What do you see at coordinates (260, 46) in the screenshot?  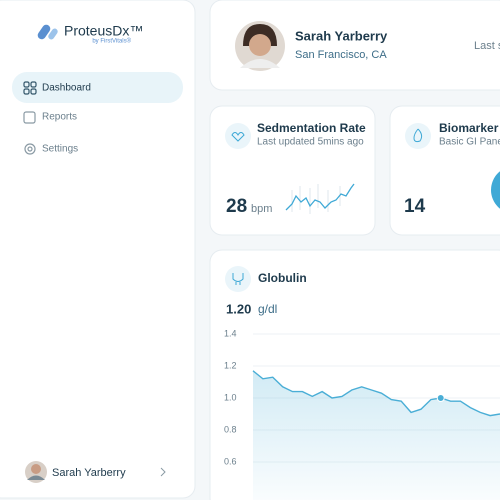 I see `header-avatar` at bounding box center [260, 46].